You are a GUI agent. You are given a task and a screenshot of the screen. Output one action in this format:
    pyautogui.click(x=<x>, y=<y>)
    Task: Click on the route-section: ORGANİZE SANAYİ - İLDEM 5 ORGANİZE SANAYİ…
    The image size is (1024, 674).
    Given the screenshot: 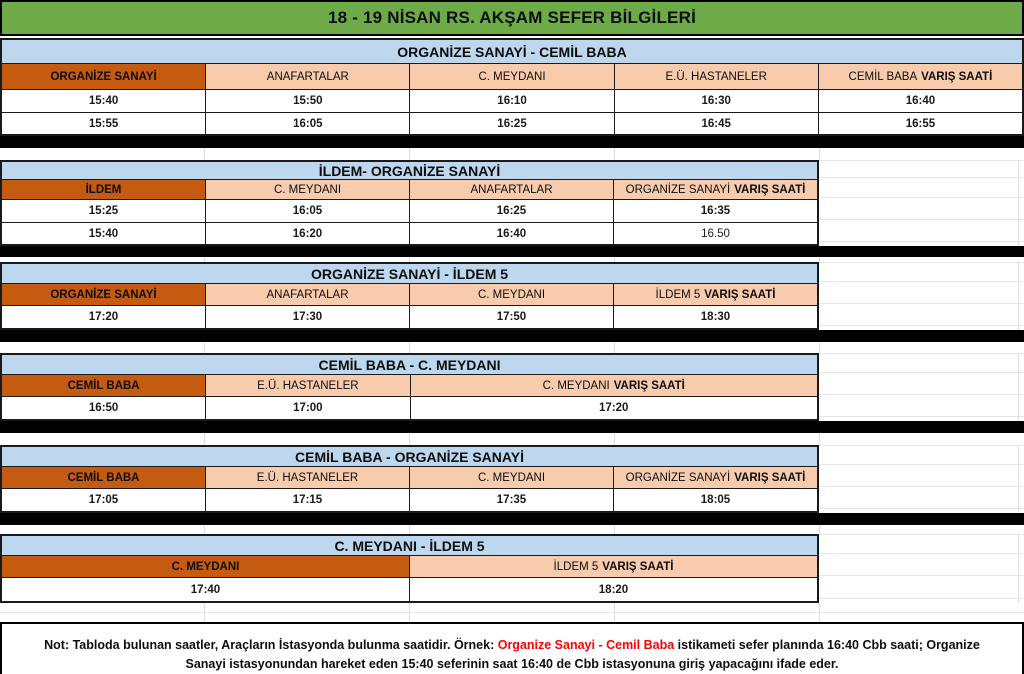 What is the action you would take?
    pyautogui.click(x=512, y=296)
    